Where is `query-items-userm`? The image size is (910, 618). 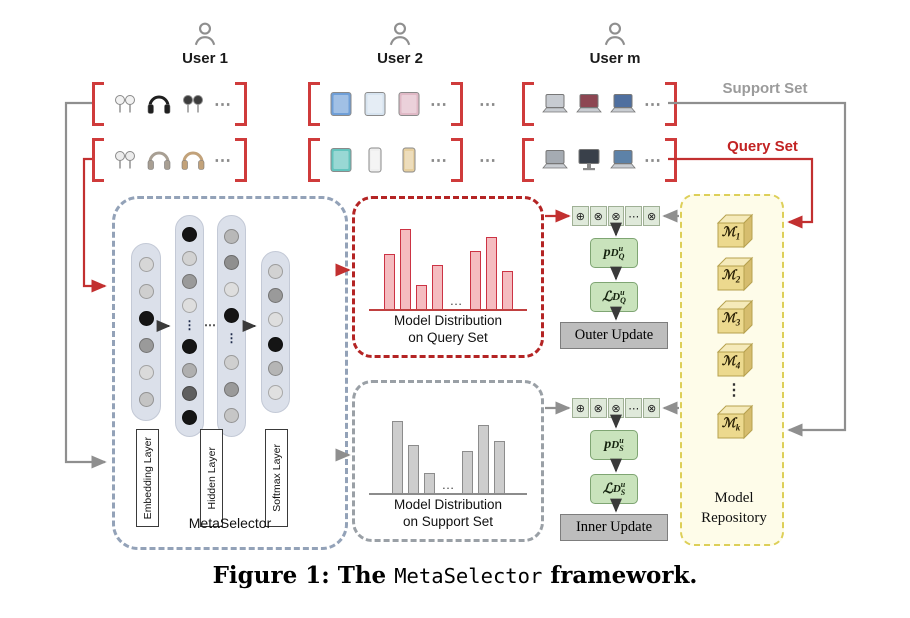 query-items-userm is located at coordinates (589, 160).